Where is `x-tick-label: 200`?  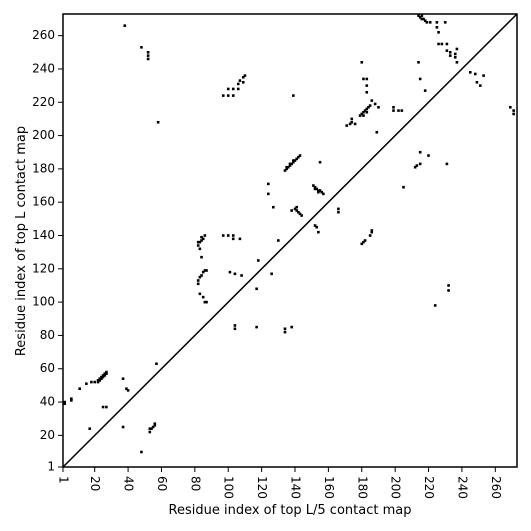 x-tick-label: 200 is located at coordinates (396, 487).